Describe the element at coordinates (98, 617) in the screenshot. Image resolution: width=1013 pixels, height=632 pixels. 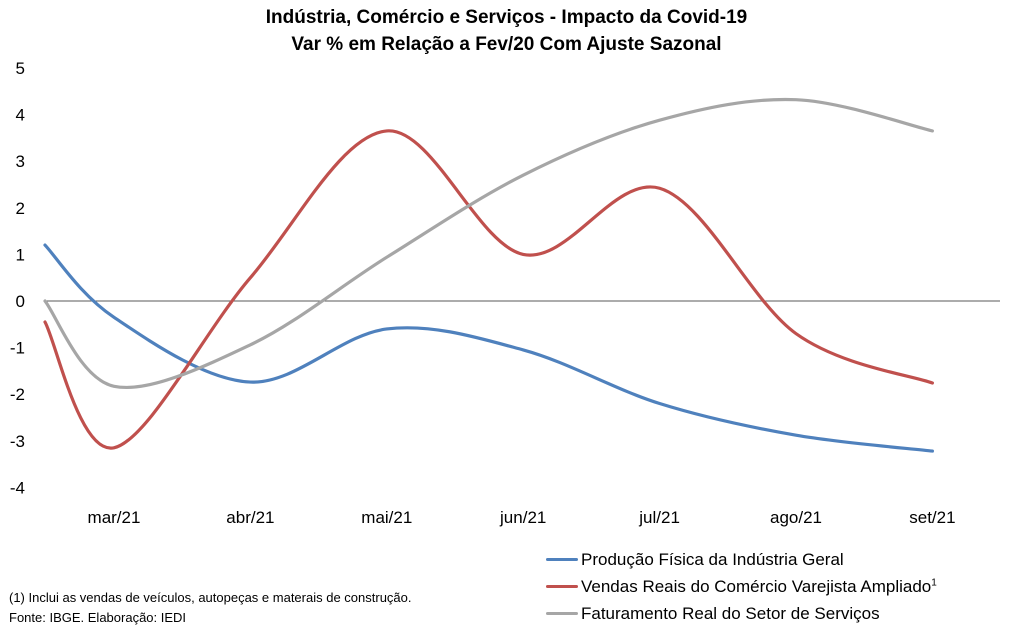
I see `footnote-source: Fonte: IBGE. Elaboração: IEDI` at that location.